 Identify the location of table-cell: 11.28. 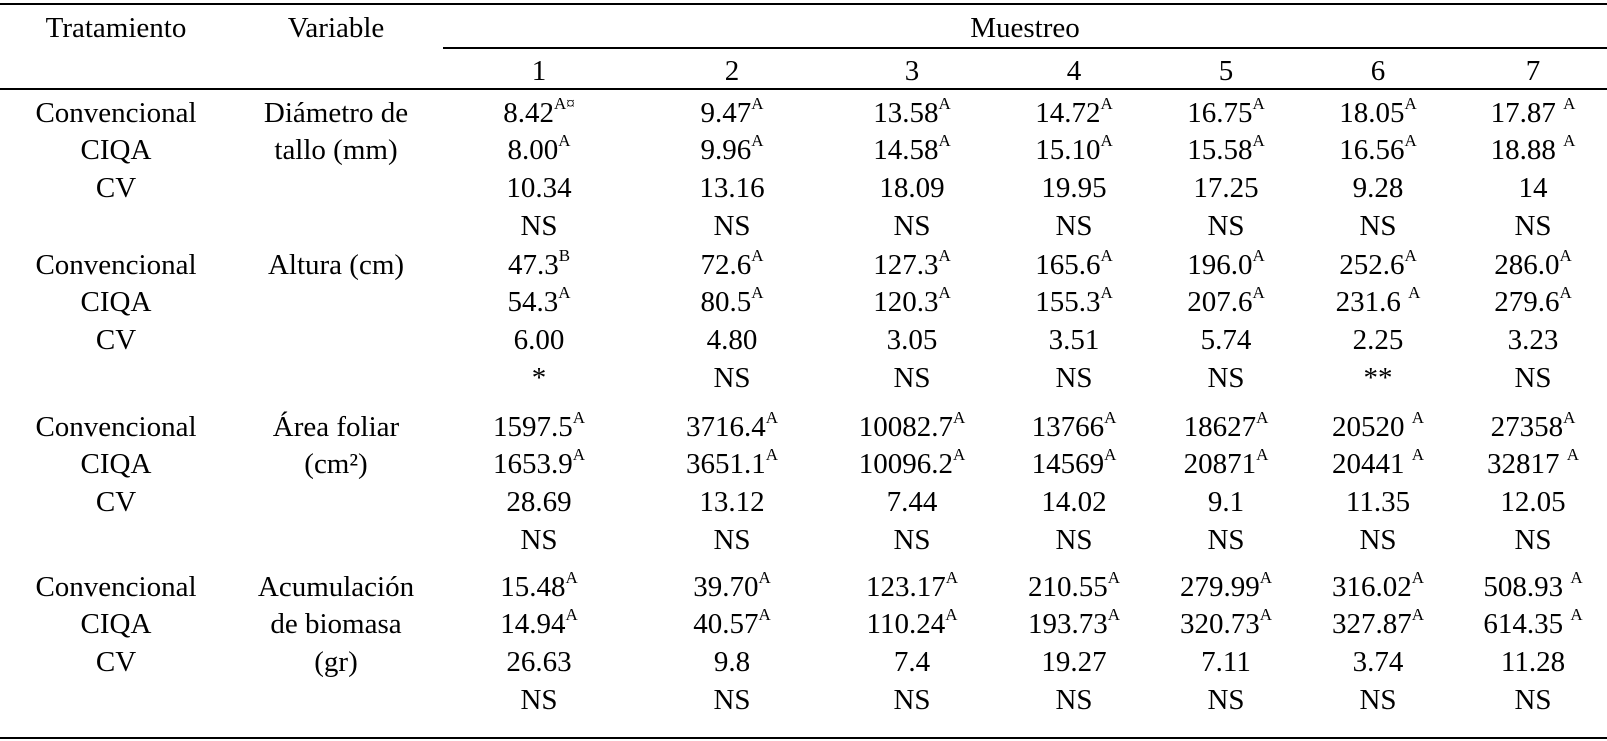
(1533, 662).